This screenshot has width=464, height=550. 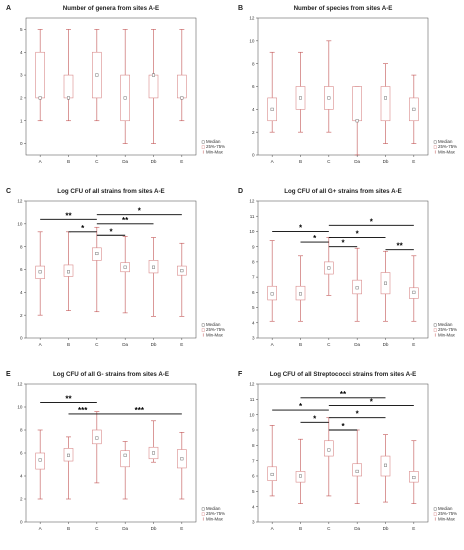 What do you see at coordinates (139, 410) in the screenshot?
I see `significance-bracket: ***` at bounding box center [139, 410].